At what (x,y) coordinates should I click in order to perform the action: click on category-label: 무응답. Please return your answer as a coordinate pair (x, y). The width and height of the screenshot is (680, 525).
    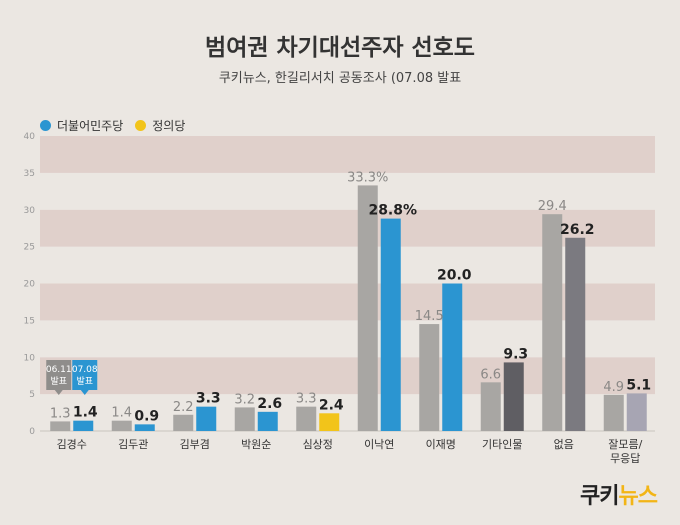
    Looking at the image, I should click on (625, 458).